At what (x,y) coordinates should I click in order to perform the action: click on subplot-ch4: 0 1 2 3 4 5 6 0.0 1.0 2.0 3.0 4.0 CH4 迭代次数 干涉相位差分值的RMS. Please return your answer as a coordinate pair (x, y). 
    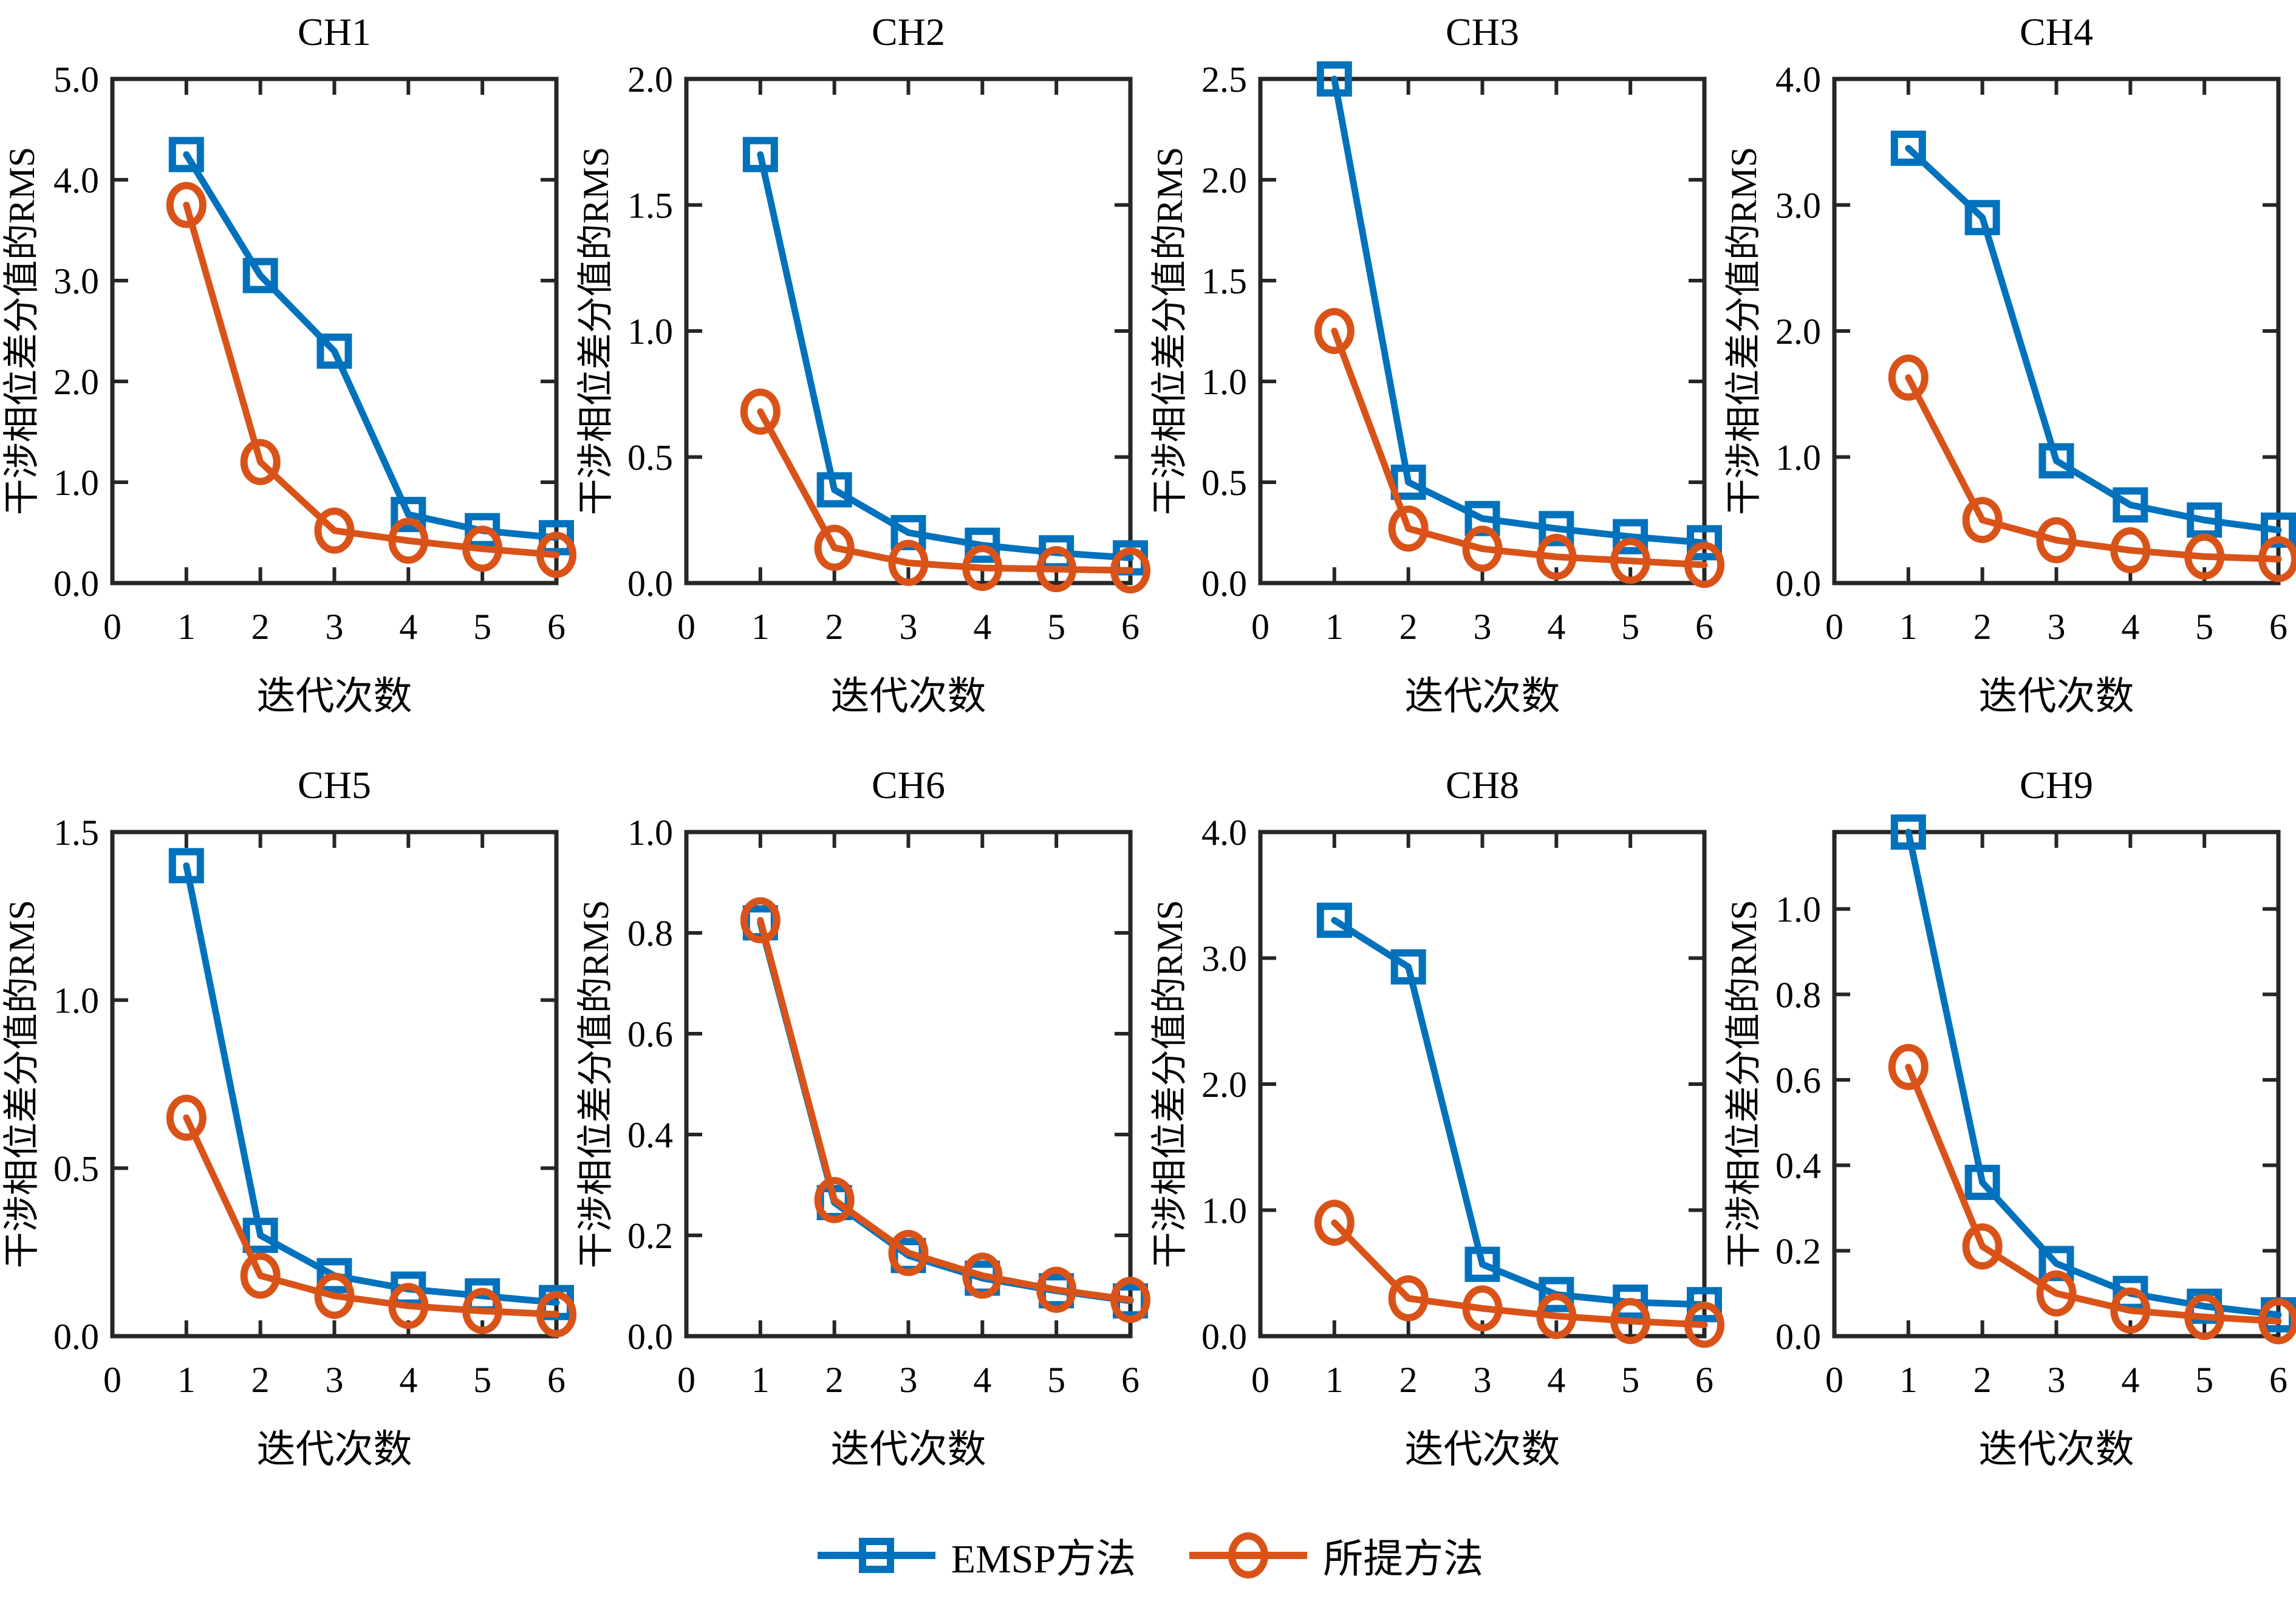
    Looking at the image, I should click on (2009, 377).